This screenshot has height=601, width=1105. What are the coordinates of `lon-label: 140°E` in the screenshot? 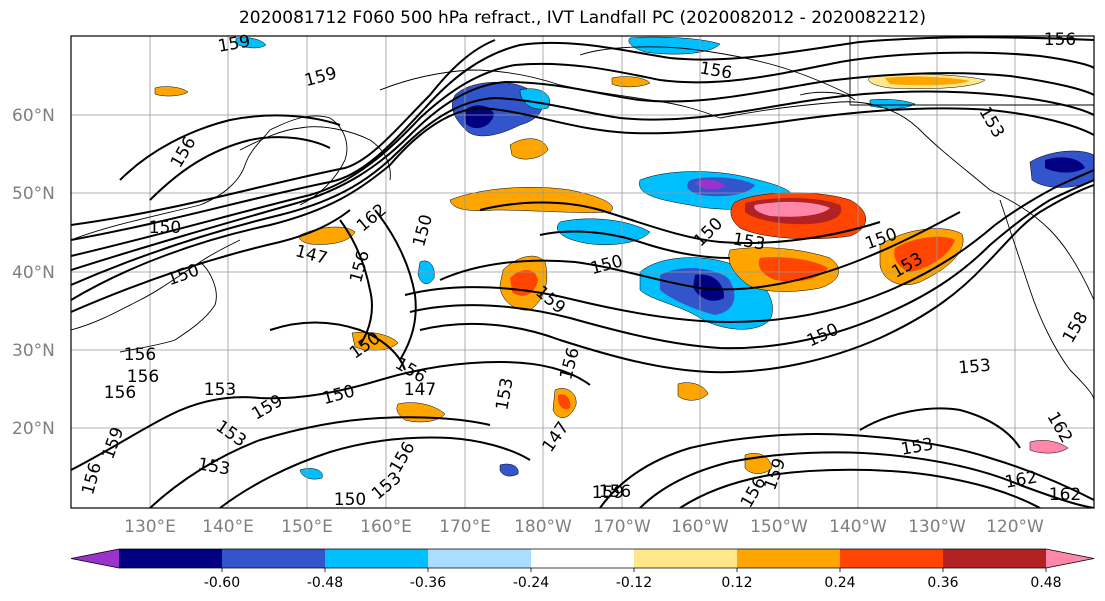 It's located at (228, 527).